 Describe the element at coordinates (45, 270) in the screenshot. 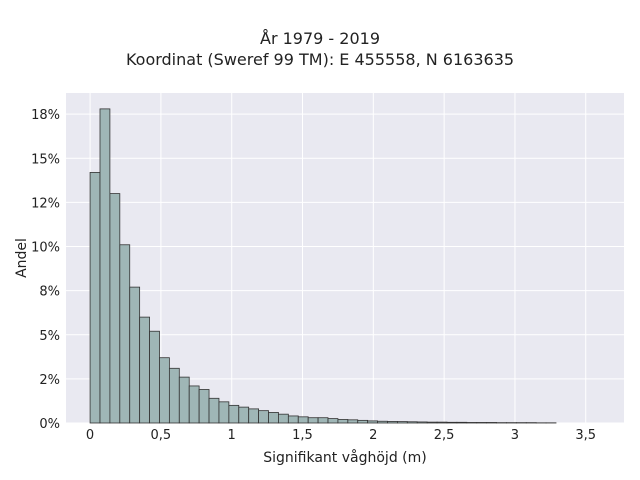

I see `y-tick-labels: 0% 2% 5% 8% 10% 12% 15% 18%` at that location.